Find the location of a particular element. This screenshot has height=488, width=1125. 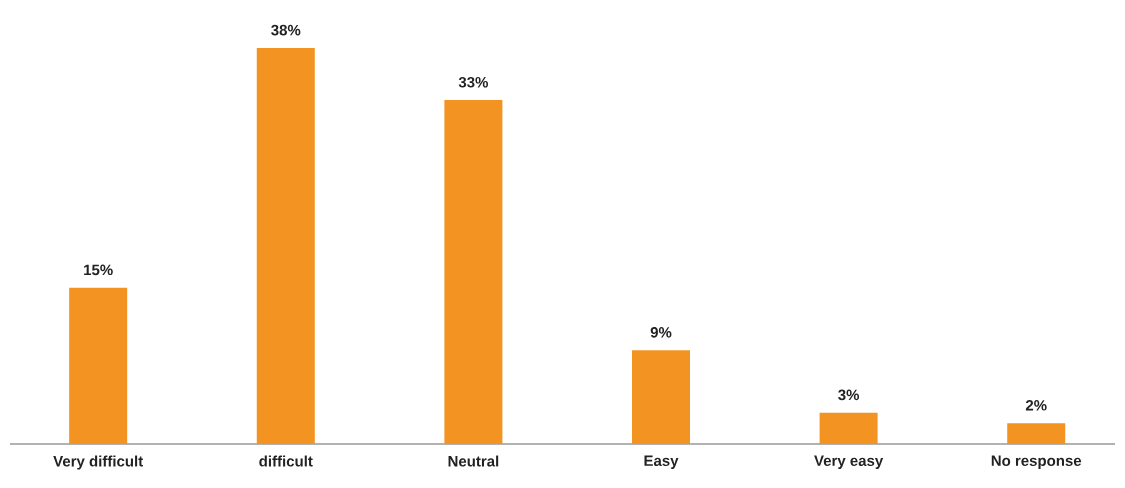

x-tick-label: No response is located at coordinates (1036, 462).